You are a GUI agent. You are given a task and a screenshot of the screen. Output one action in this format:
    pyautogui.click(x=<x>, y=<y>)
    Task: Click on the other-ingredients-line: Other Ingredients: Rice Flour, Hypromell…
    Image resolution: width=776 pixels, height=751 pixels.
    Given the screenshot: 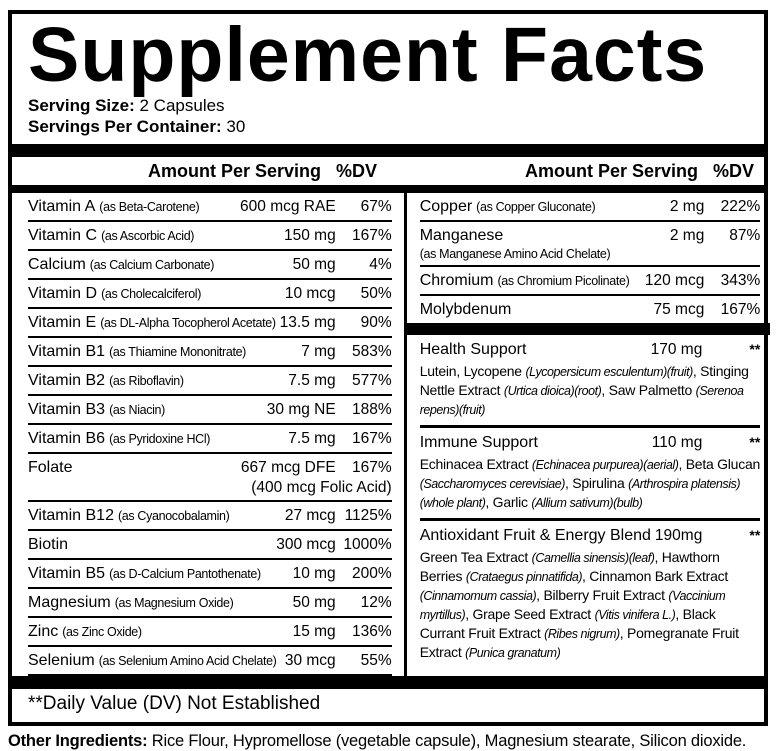 What is the action you would take?
    pyautogui.click(x=388, y=741)
    